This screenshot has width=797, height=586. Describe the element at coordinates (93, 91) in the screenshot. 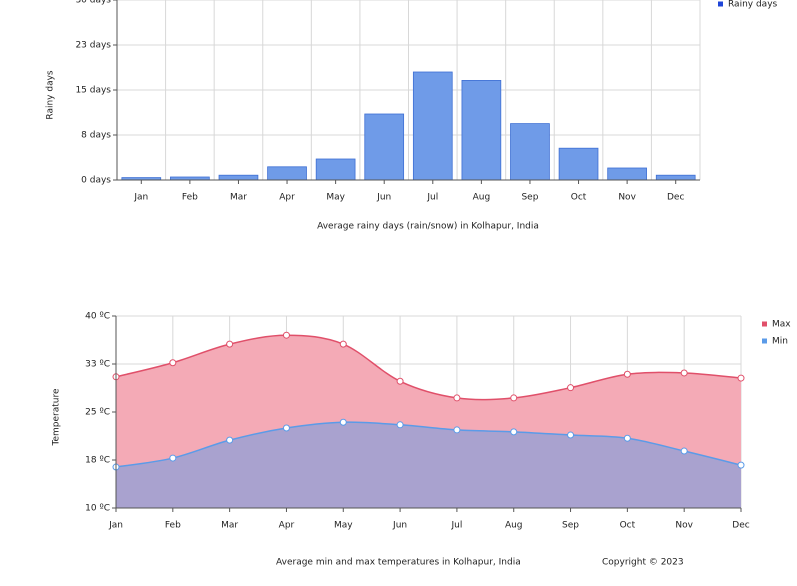

I see `y-tick-label: 15 days` at that location.